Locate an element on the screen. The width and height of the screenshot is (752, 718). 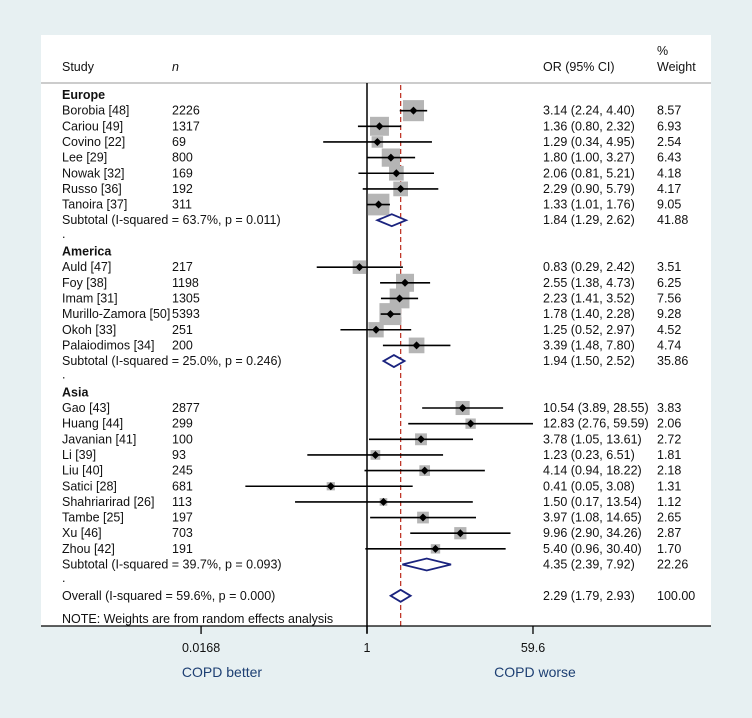
study-weight: 1.70 is located at coordinates (669, 549).